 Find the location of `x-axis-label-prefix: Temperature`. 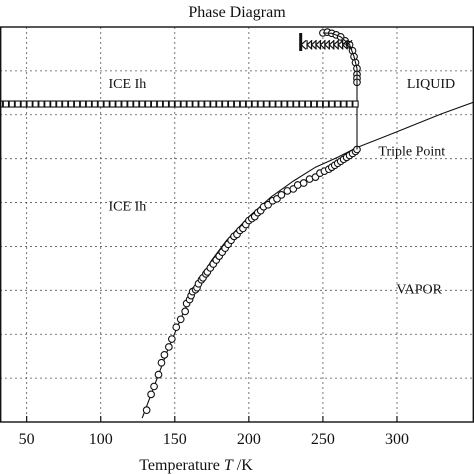

x-axis-label-prefix: Temperature is located at coordinates (181, 465).